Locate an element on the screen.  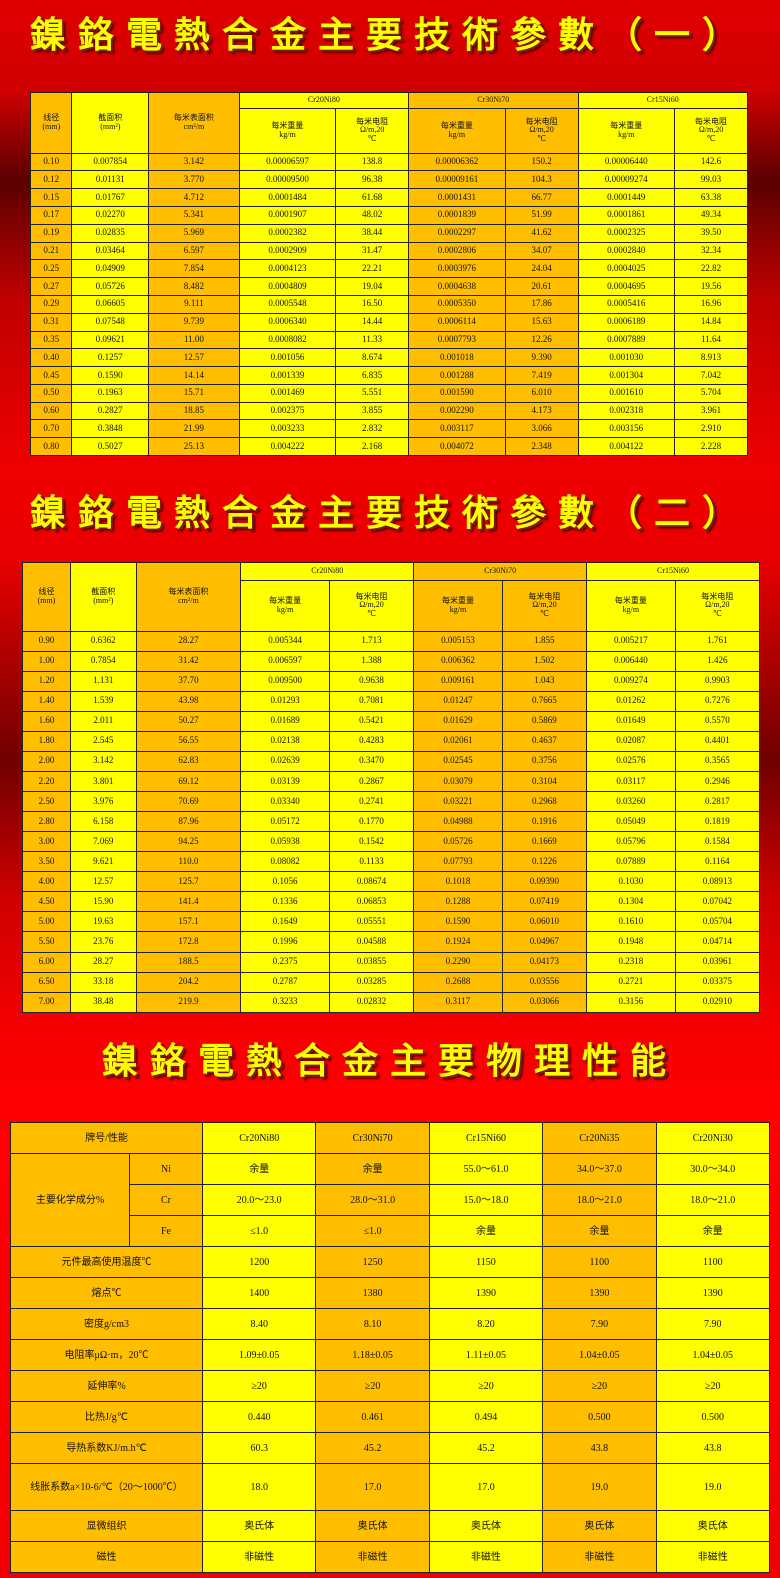
table-cell: 0.0005416 is located at coordinates (626, 304).